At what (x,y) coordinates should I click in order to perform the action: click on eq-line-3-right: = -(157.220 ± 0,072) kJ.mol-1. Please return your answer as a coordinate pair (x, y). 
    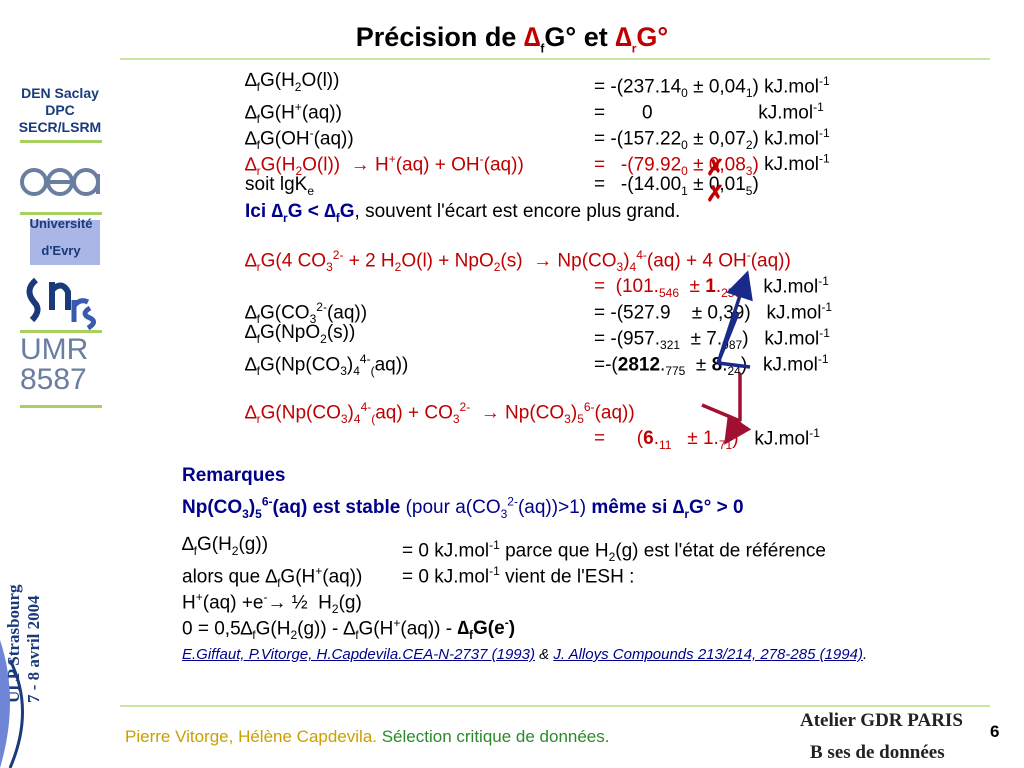
    Looking at the image, I should click on (712, 139).